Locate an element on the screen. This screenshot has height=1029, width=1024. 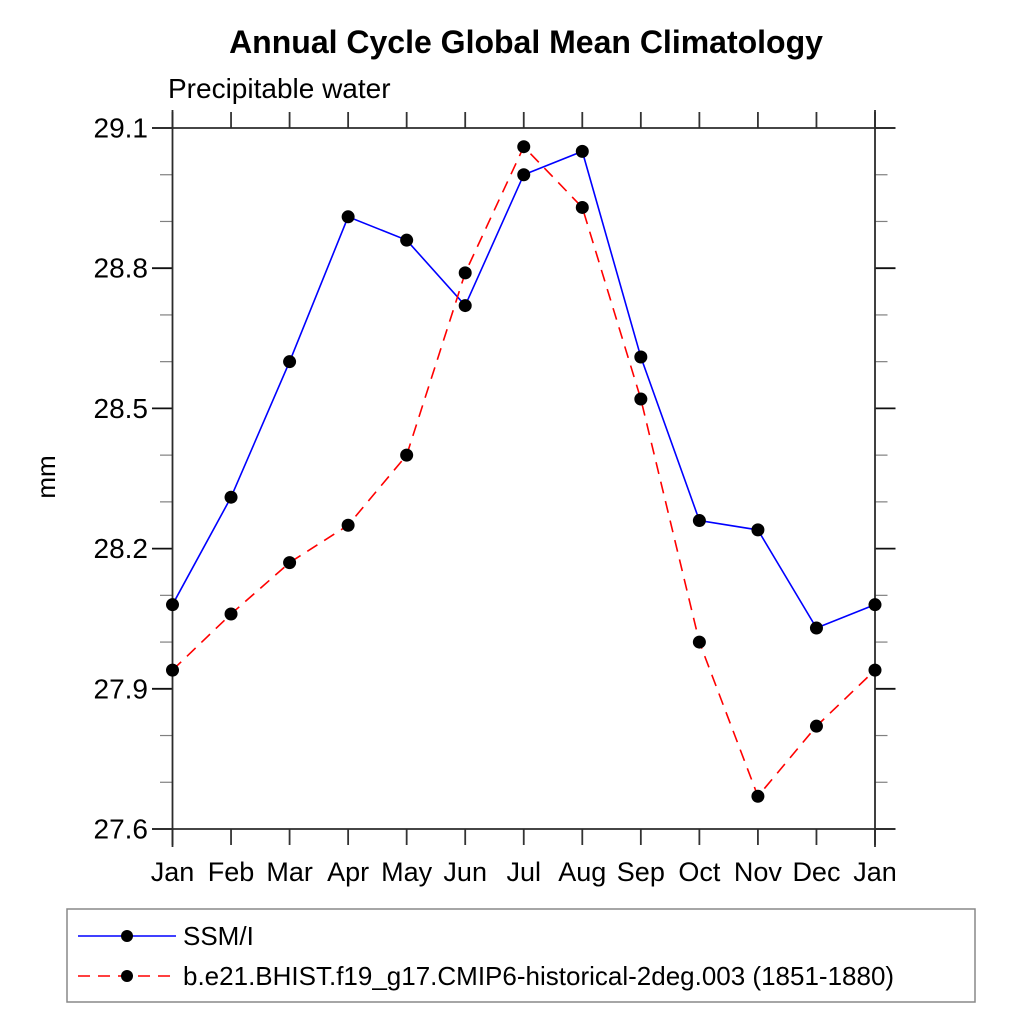
legend-box is located at coordinates (521, 955).